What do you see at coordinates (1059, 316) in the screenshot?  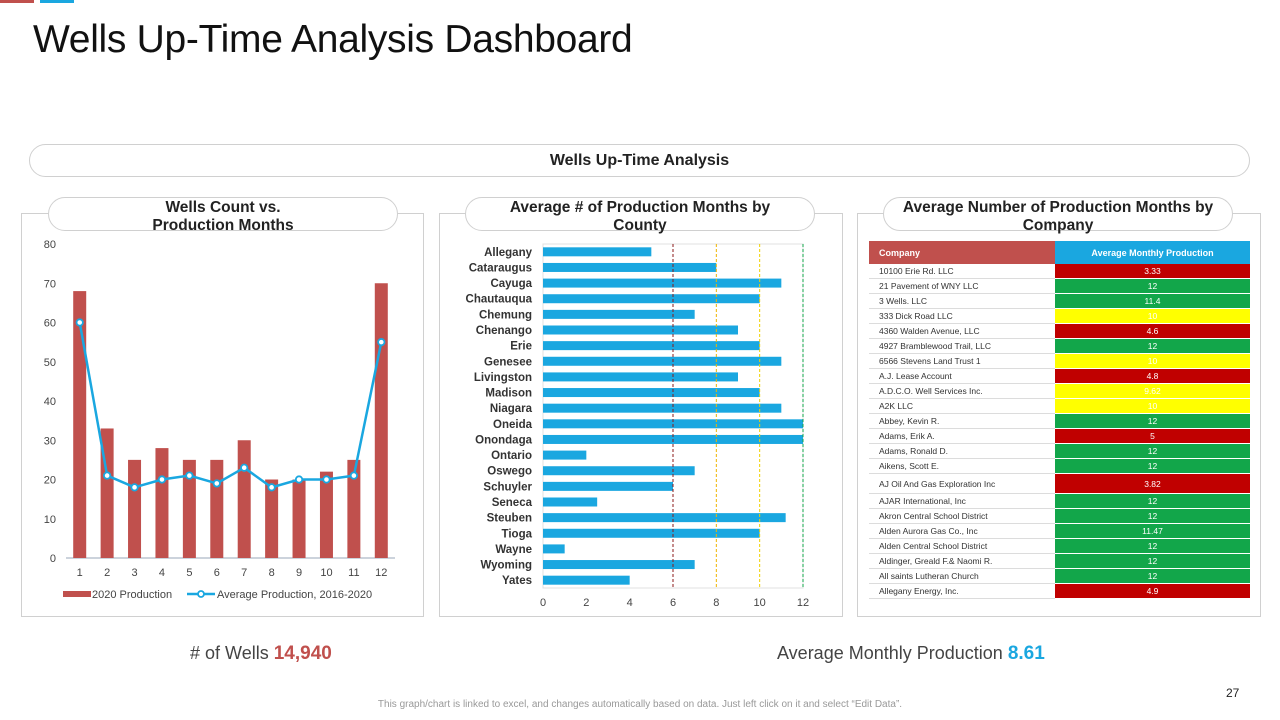 I see `table-row: 333 Dick Road LLC 10` at bounding box center [1059, 316].